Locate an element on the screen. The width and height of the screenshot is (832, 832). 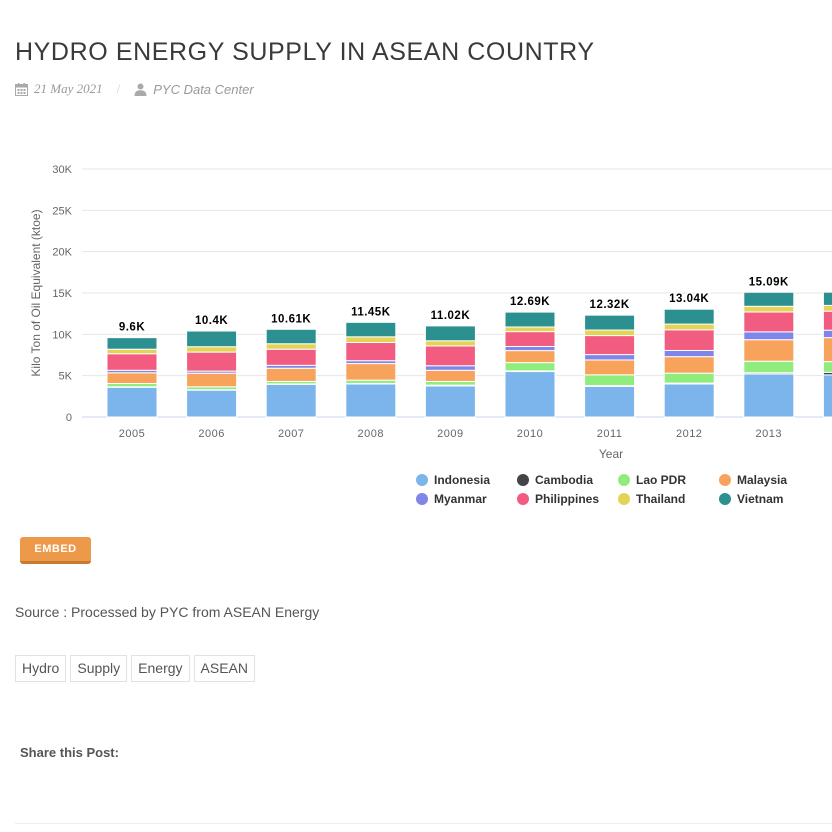
x-tick-label: 2010 is located at coordinates (530, 434).